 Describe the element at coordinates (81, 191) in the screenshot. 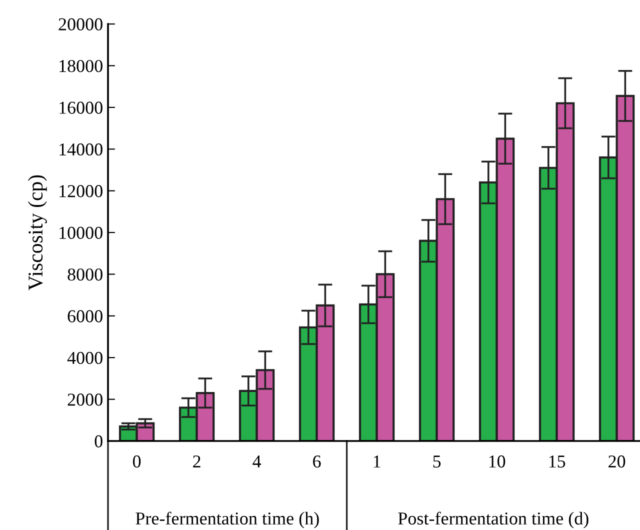

I see `y-tick-label: 12000` at that location.